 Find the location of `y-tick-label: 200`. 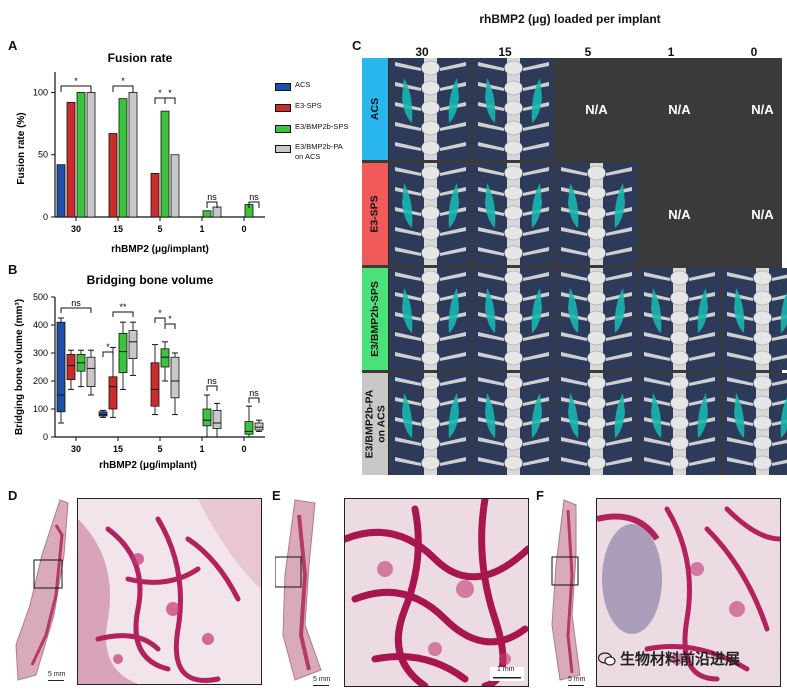

y-tick-label: 200 is located at coordinates (40, 381).